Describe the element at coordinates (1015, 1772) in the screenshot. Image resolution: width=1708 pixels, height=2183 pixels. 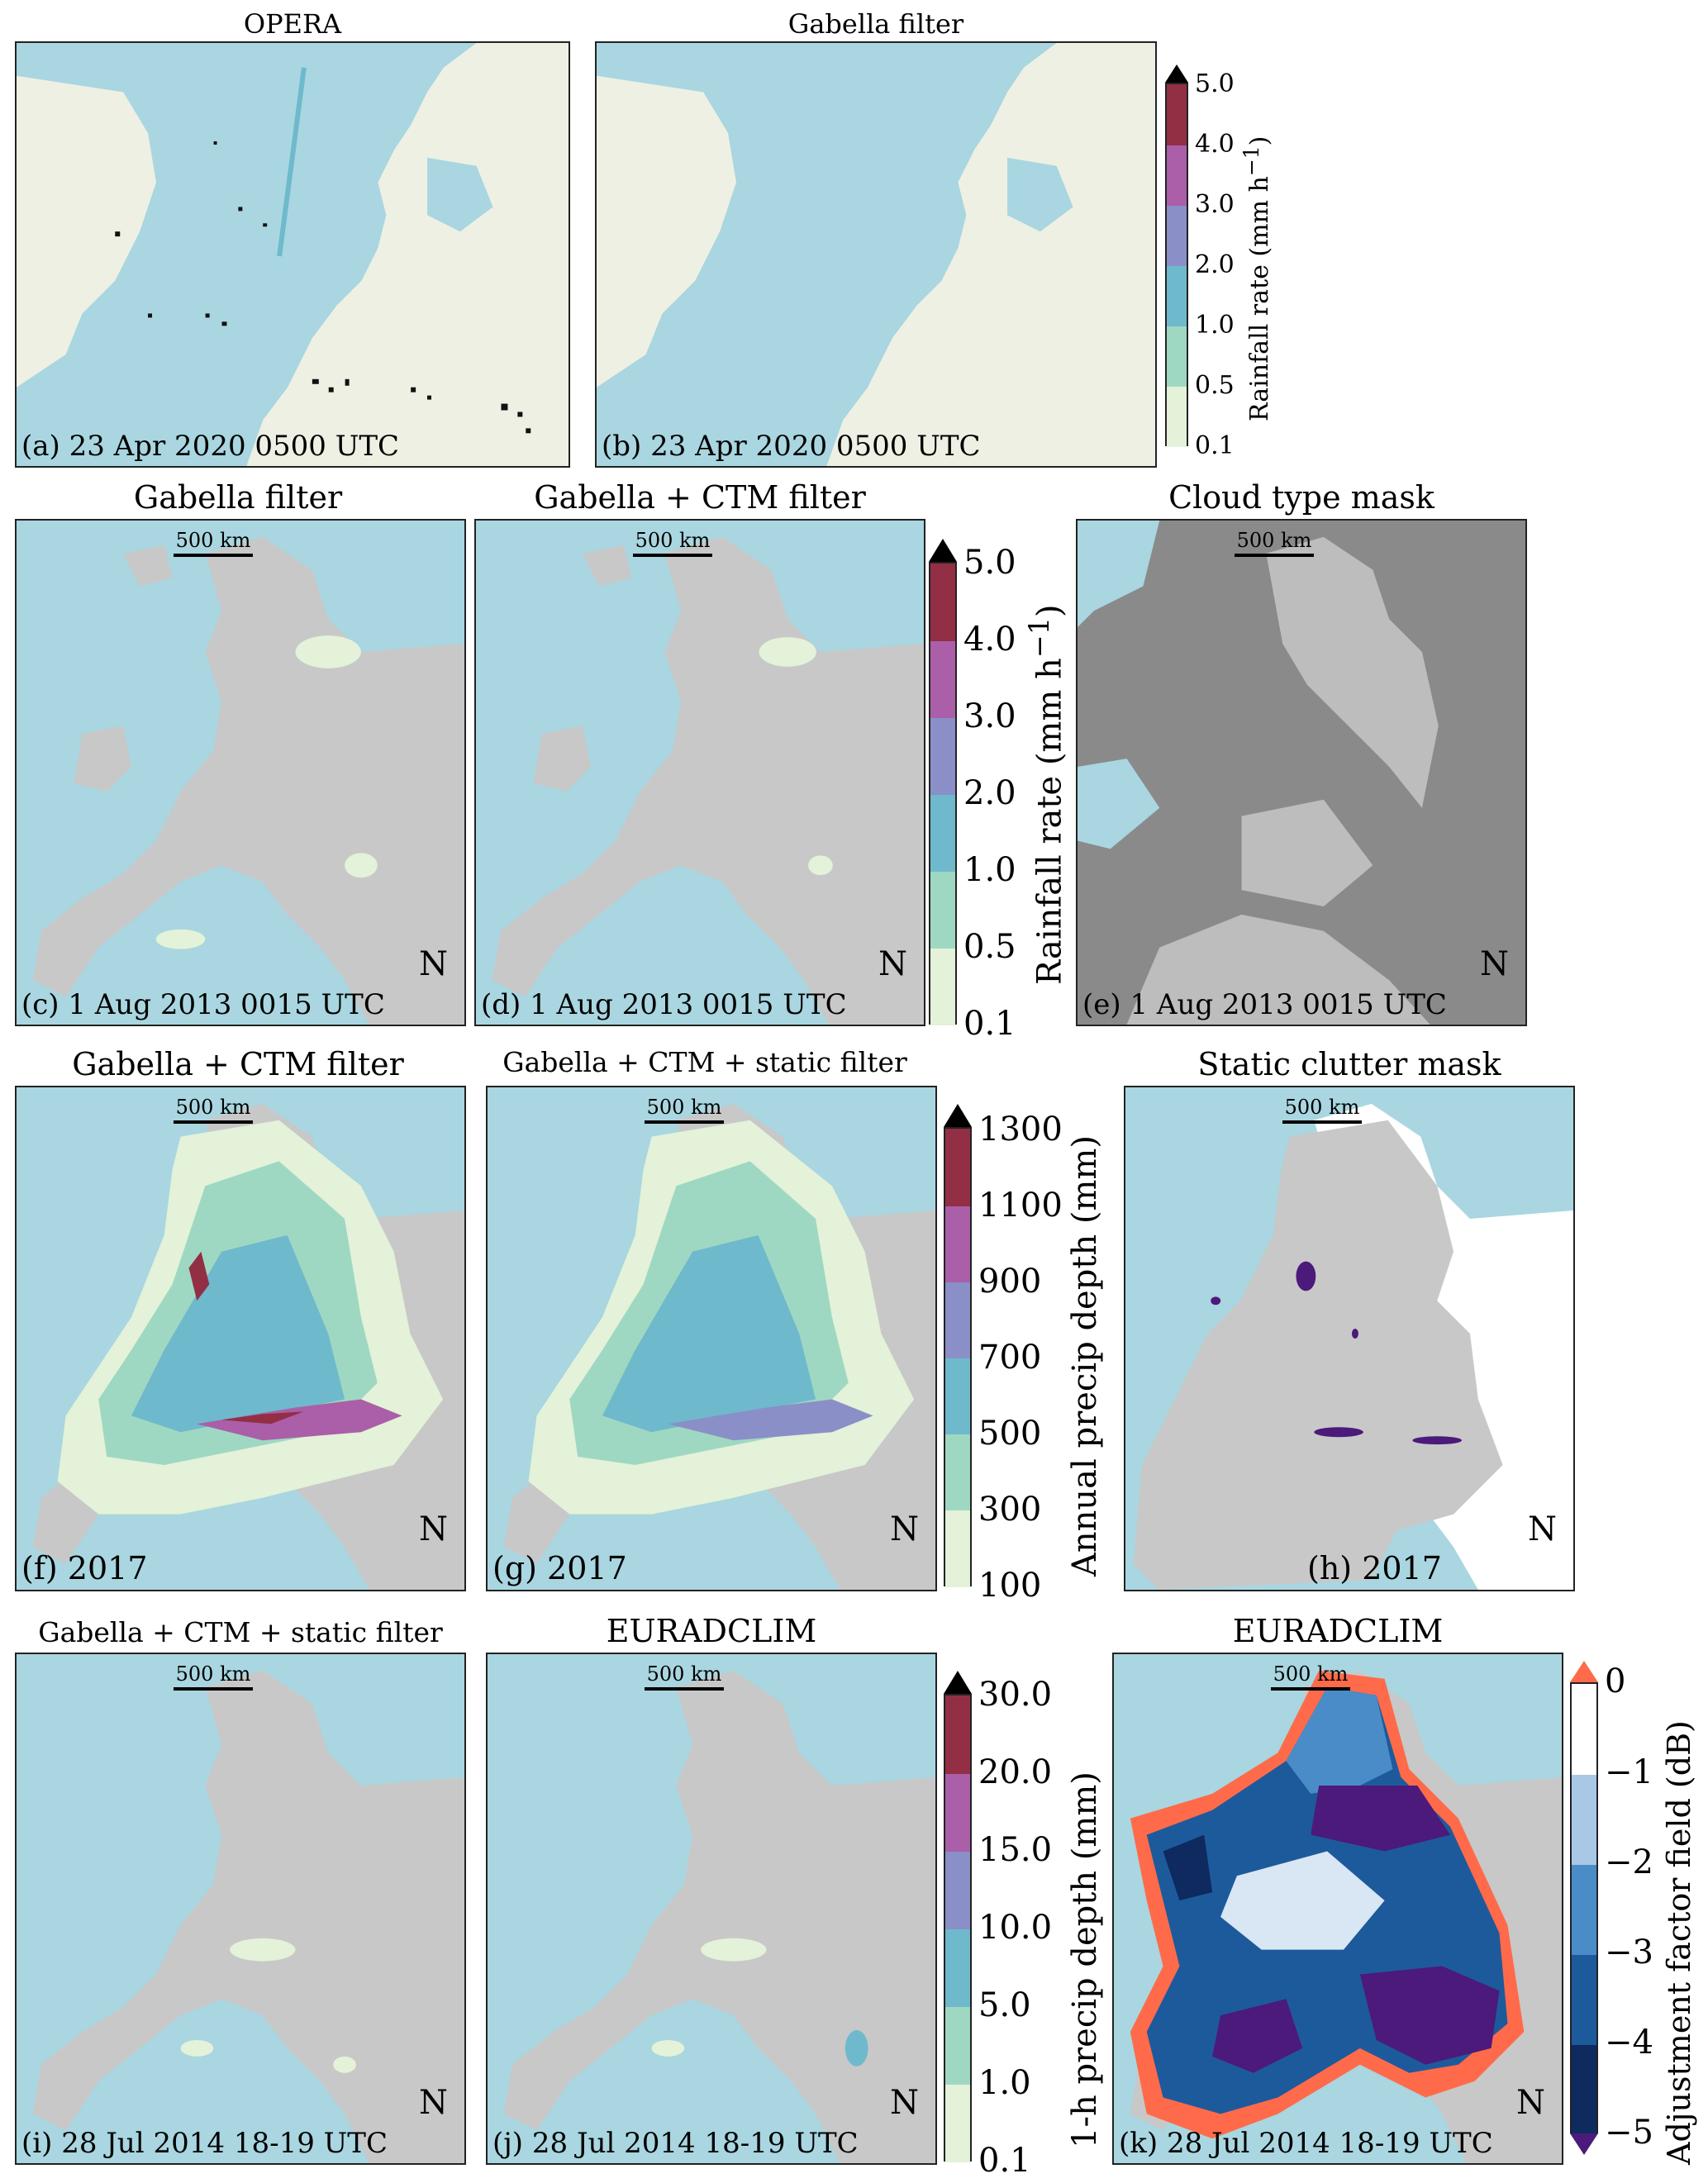
I see `cb4-tick-5: 20.0` at that location.